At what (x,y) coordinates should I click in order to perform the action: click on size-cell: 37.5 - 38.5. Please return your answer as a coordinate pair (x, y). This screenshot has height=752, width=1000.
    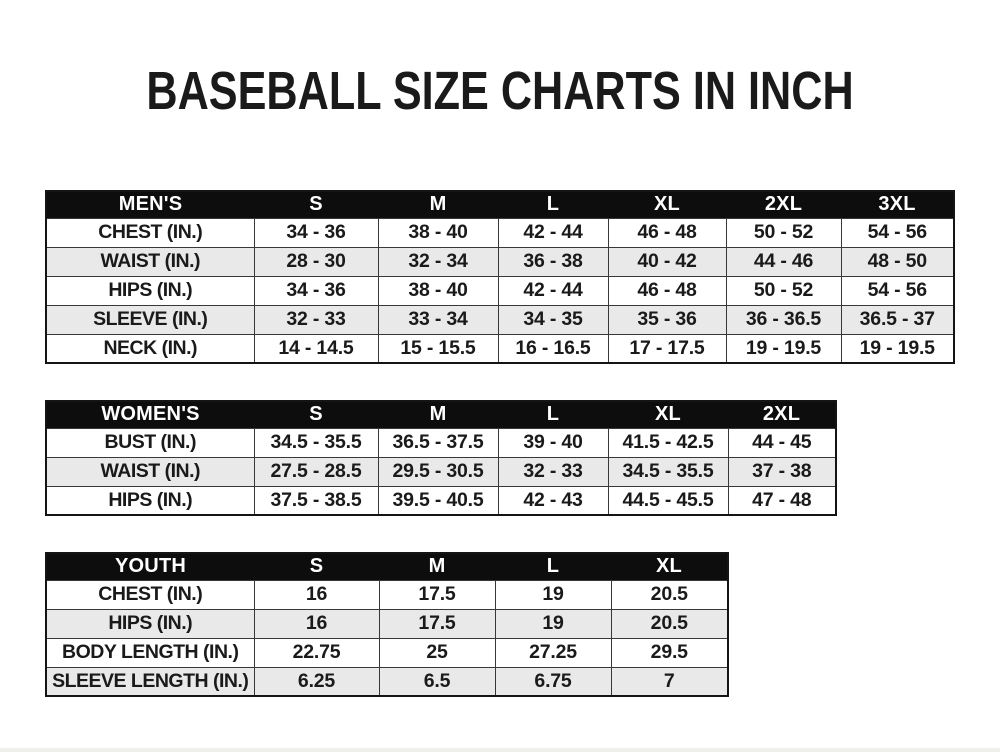
    Looking at the image, I should click on (316, 500).